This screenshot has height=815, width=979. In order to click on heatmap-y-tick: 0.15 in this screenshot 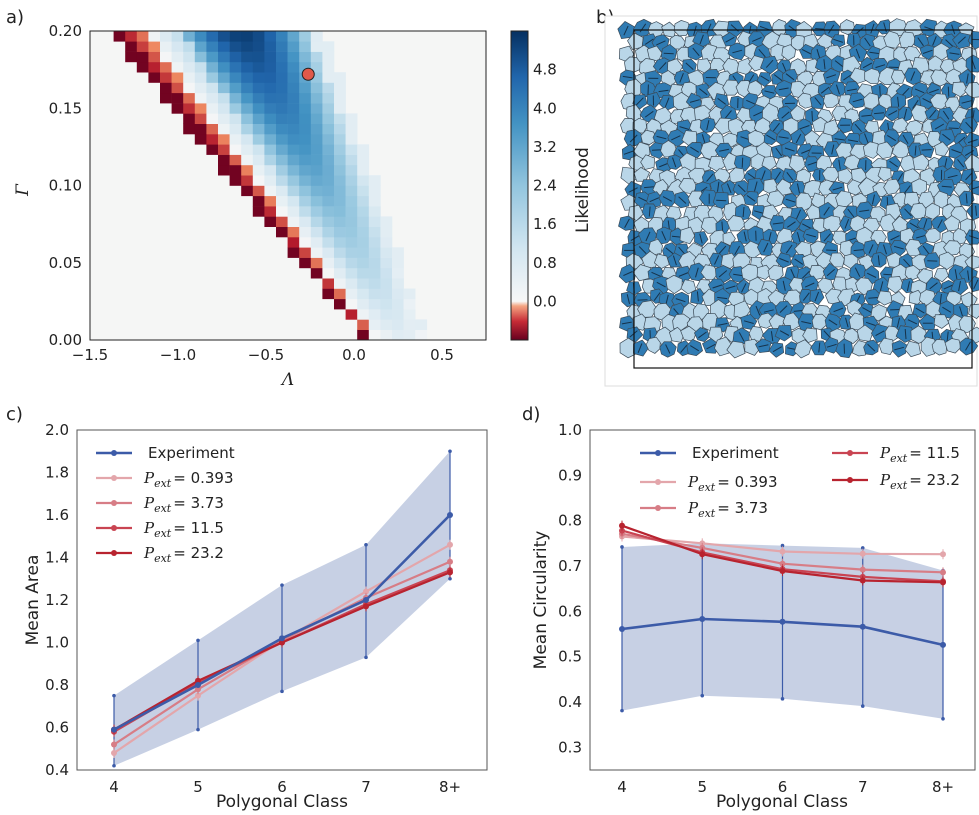, I will do `click(65, 108)`.